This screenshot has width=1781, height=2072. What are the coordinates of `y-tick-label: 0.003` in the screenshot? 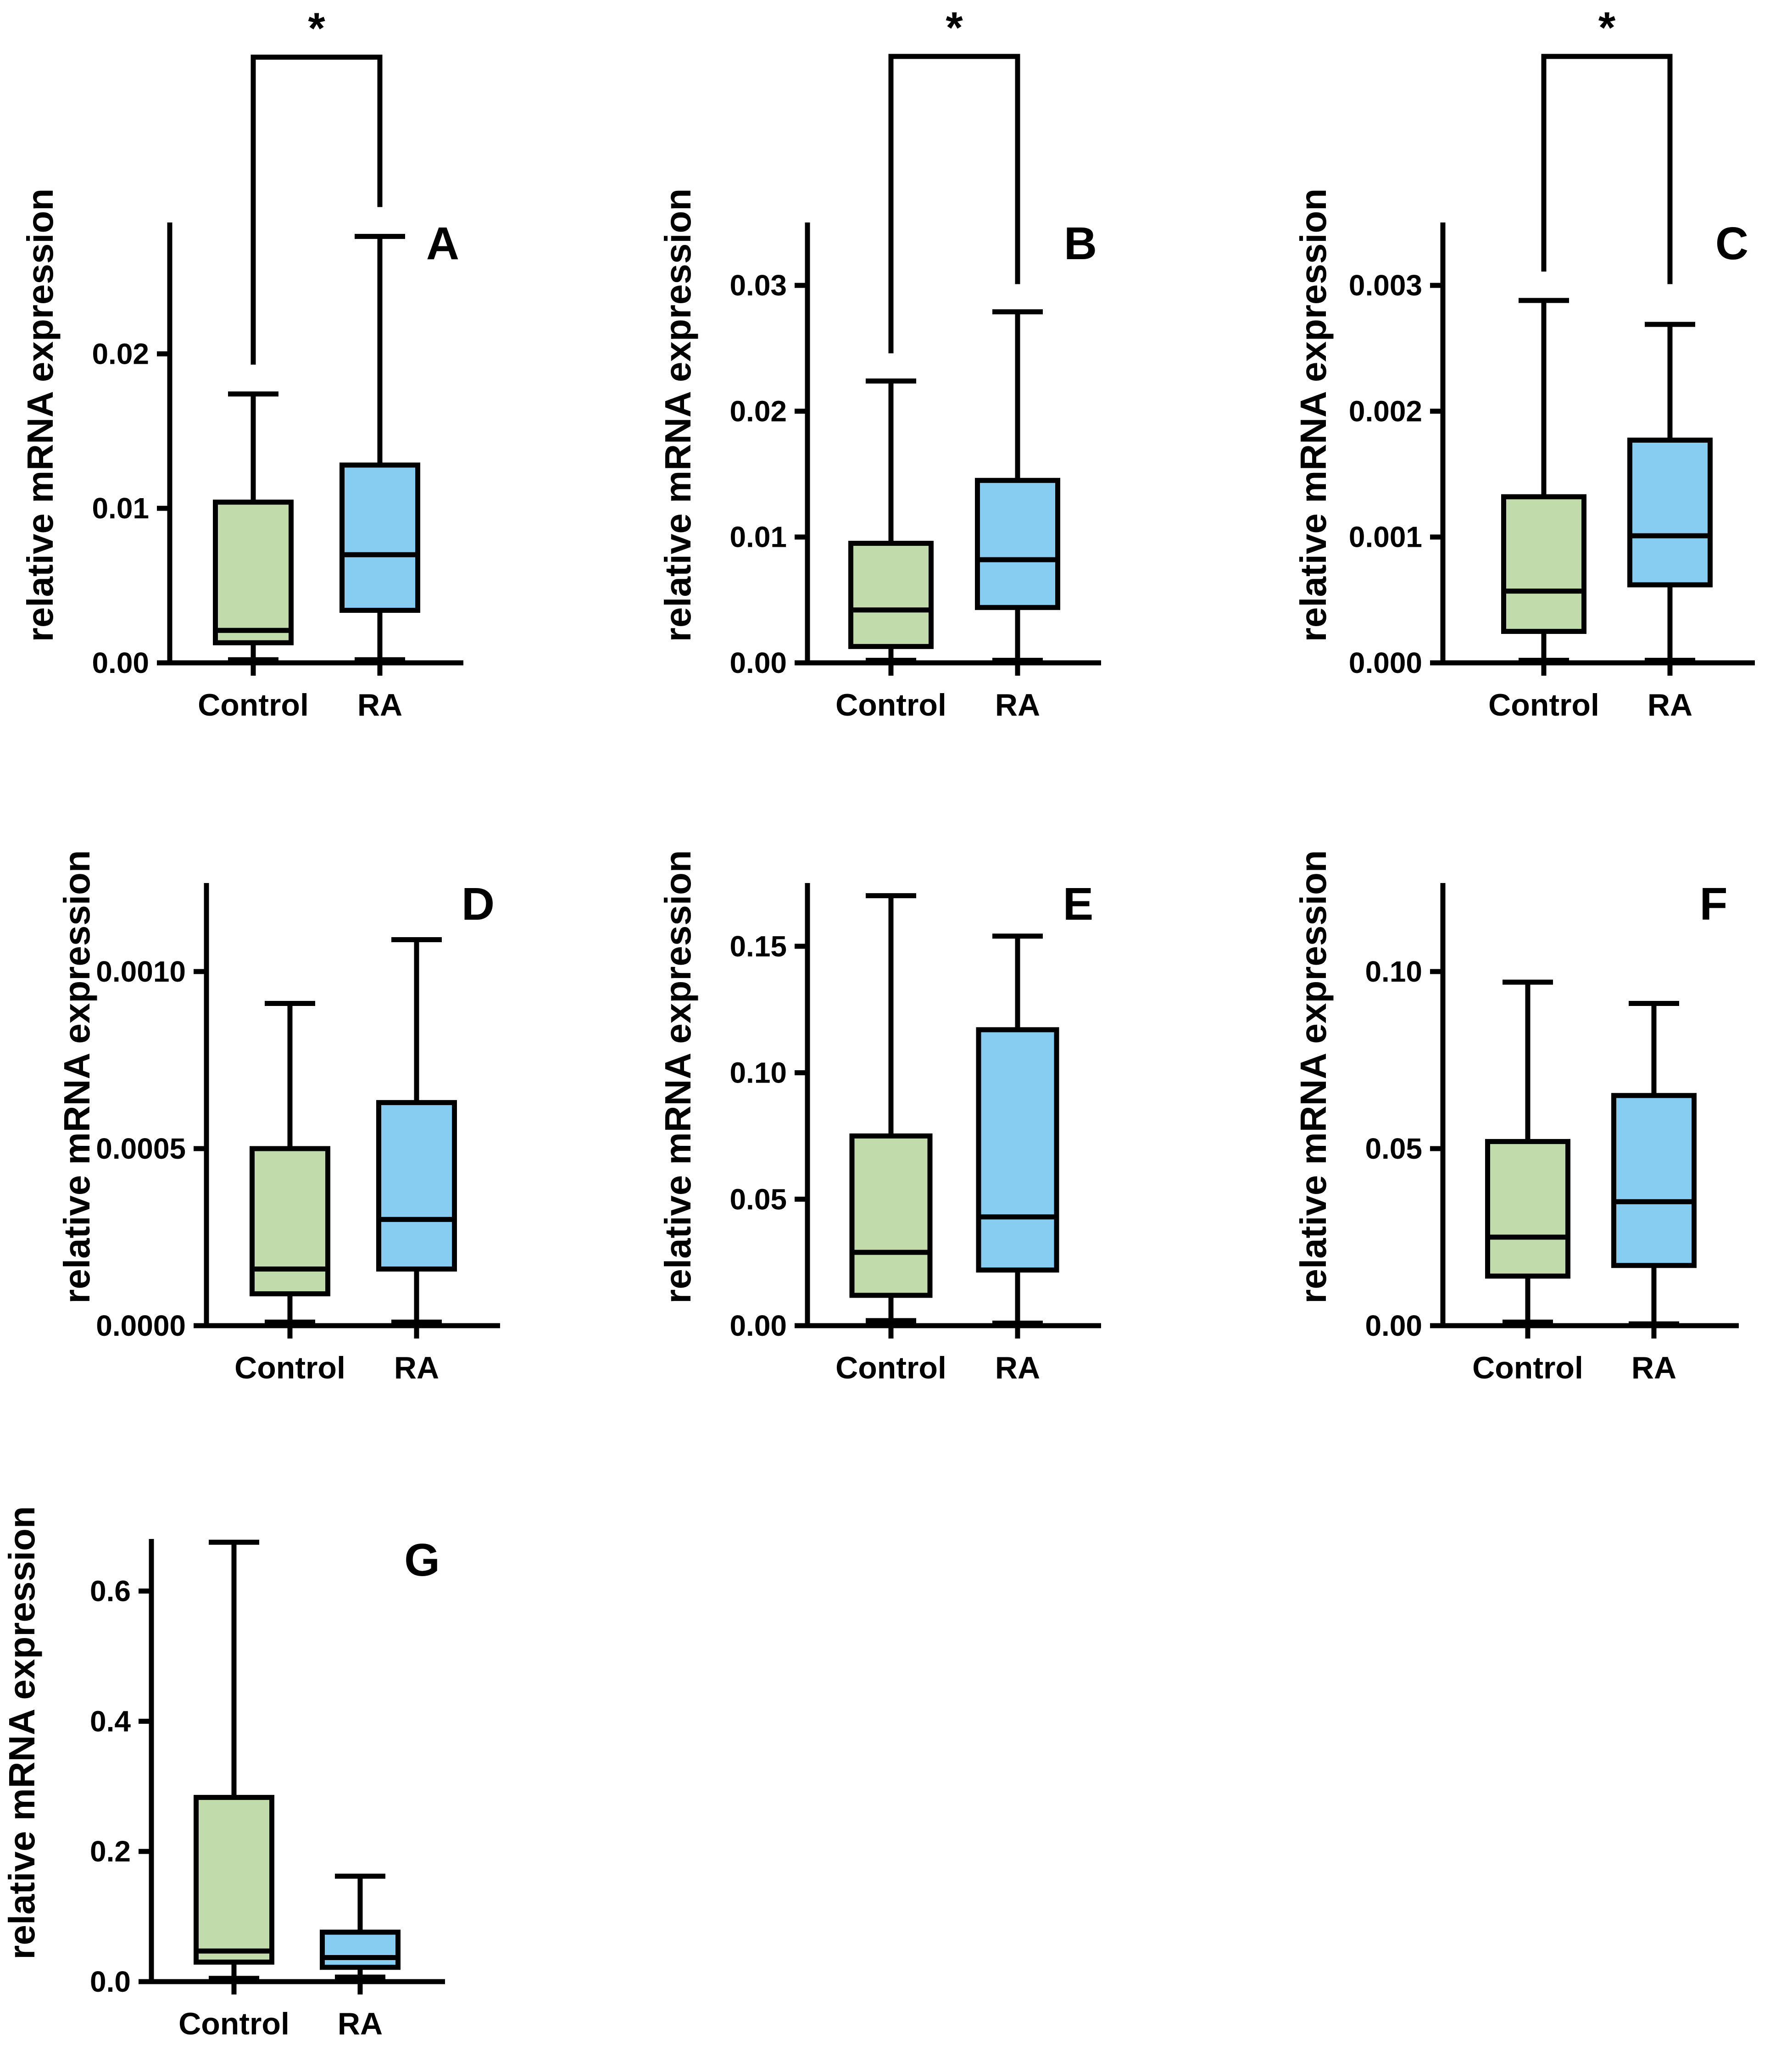 It's located at (1385, 285).